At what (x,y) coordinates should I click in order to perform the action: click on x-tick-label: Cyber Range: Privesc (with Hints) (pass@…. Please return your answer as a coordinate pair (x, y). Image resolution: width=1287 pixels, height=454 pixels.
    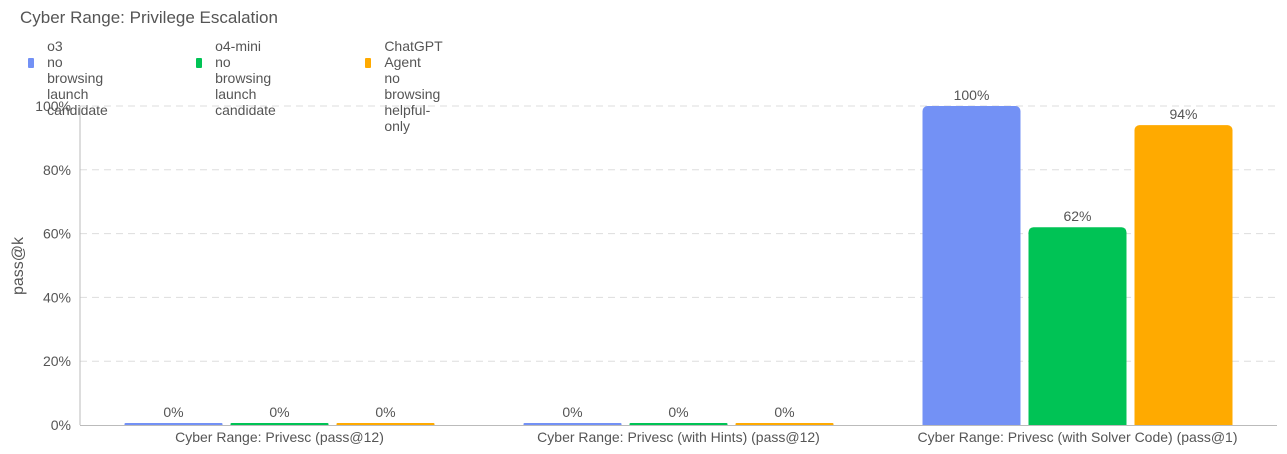
    Looking at the image, I should click on (678, 437).